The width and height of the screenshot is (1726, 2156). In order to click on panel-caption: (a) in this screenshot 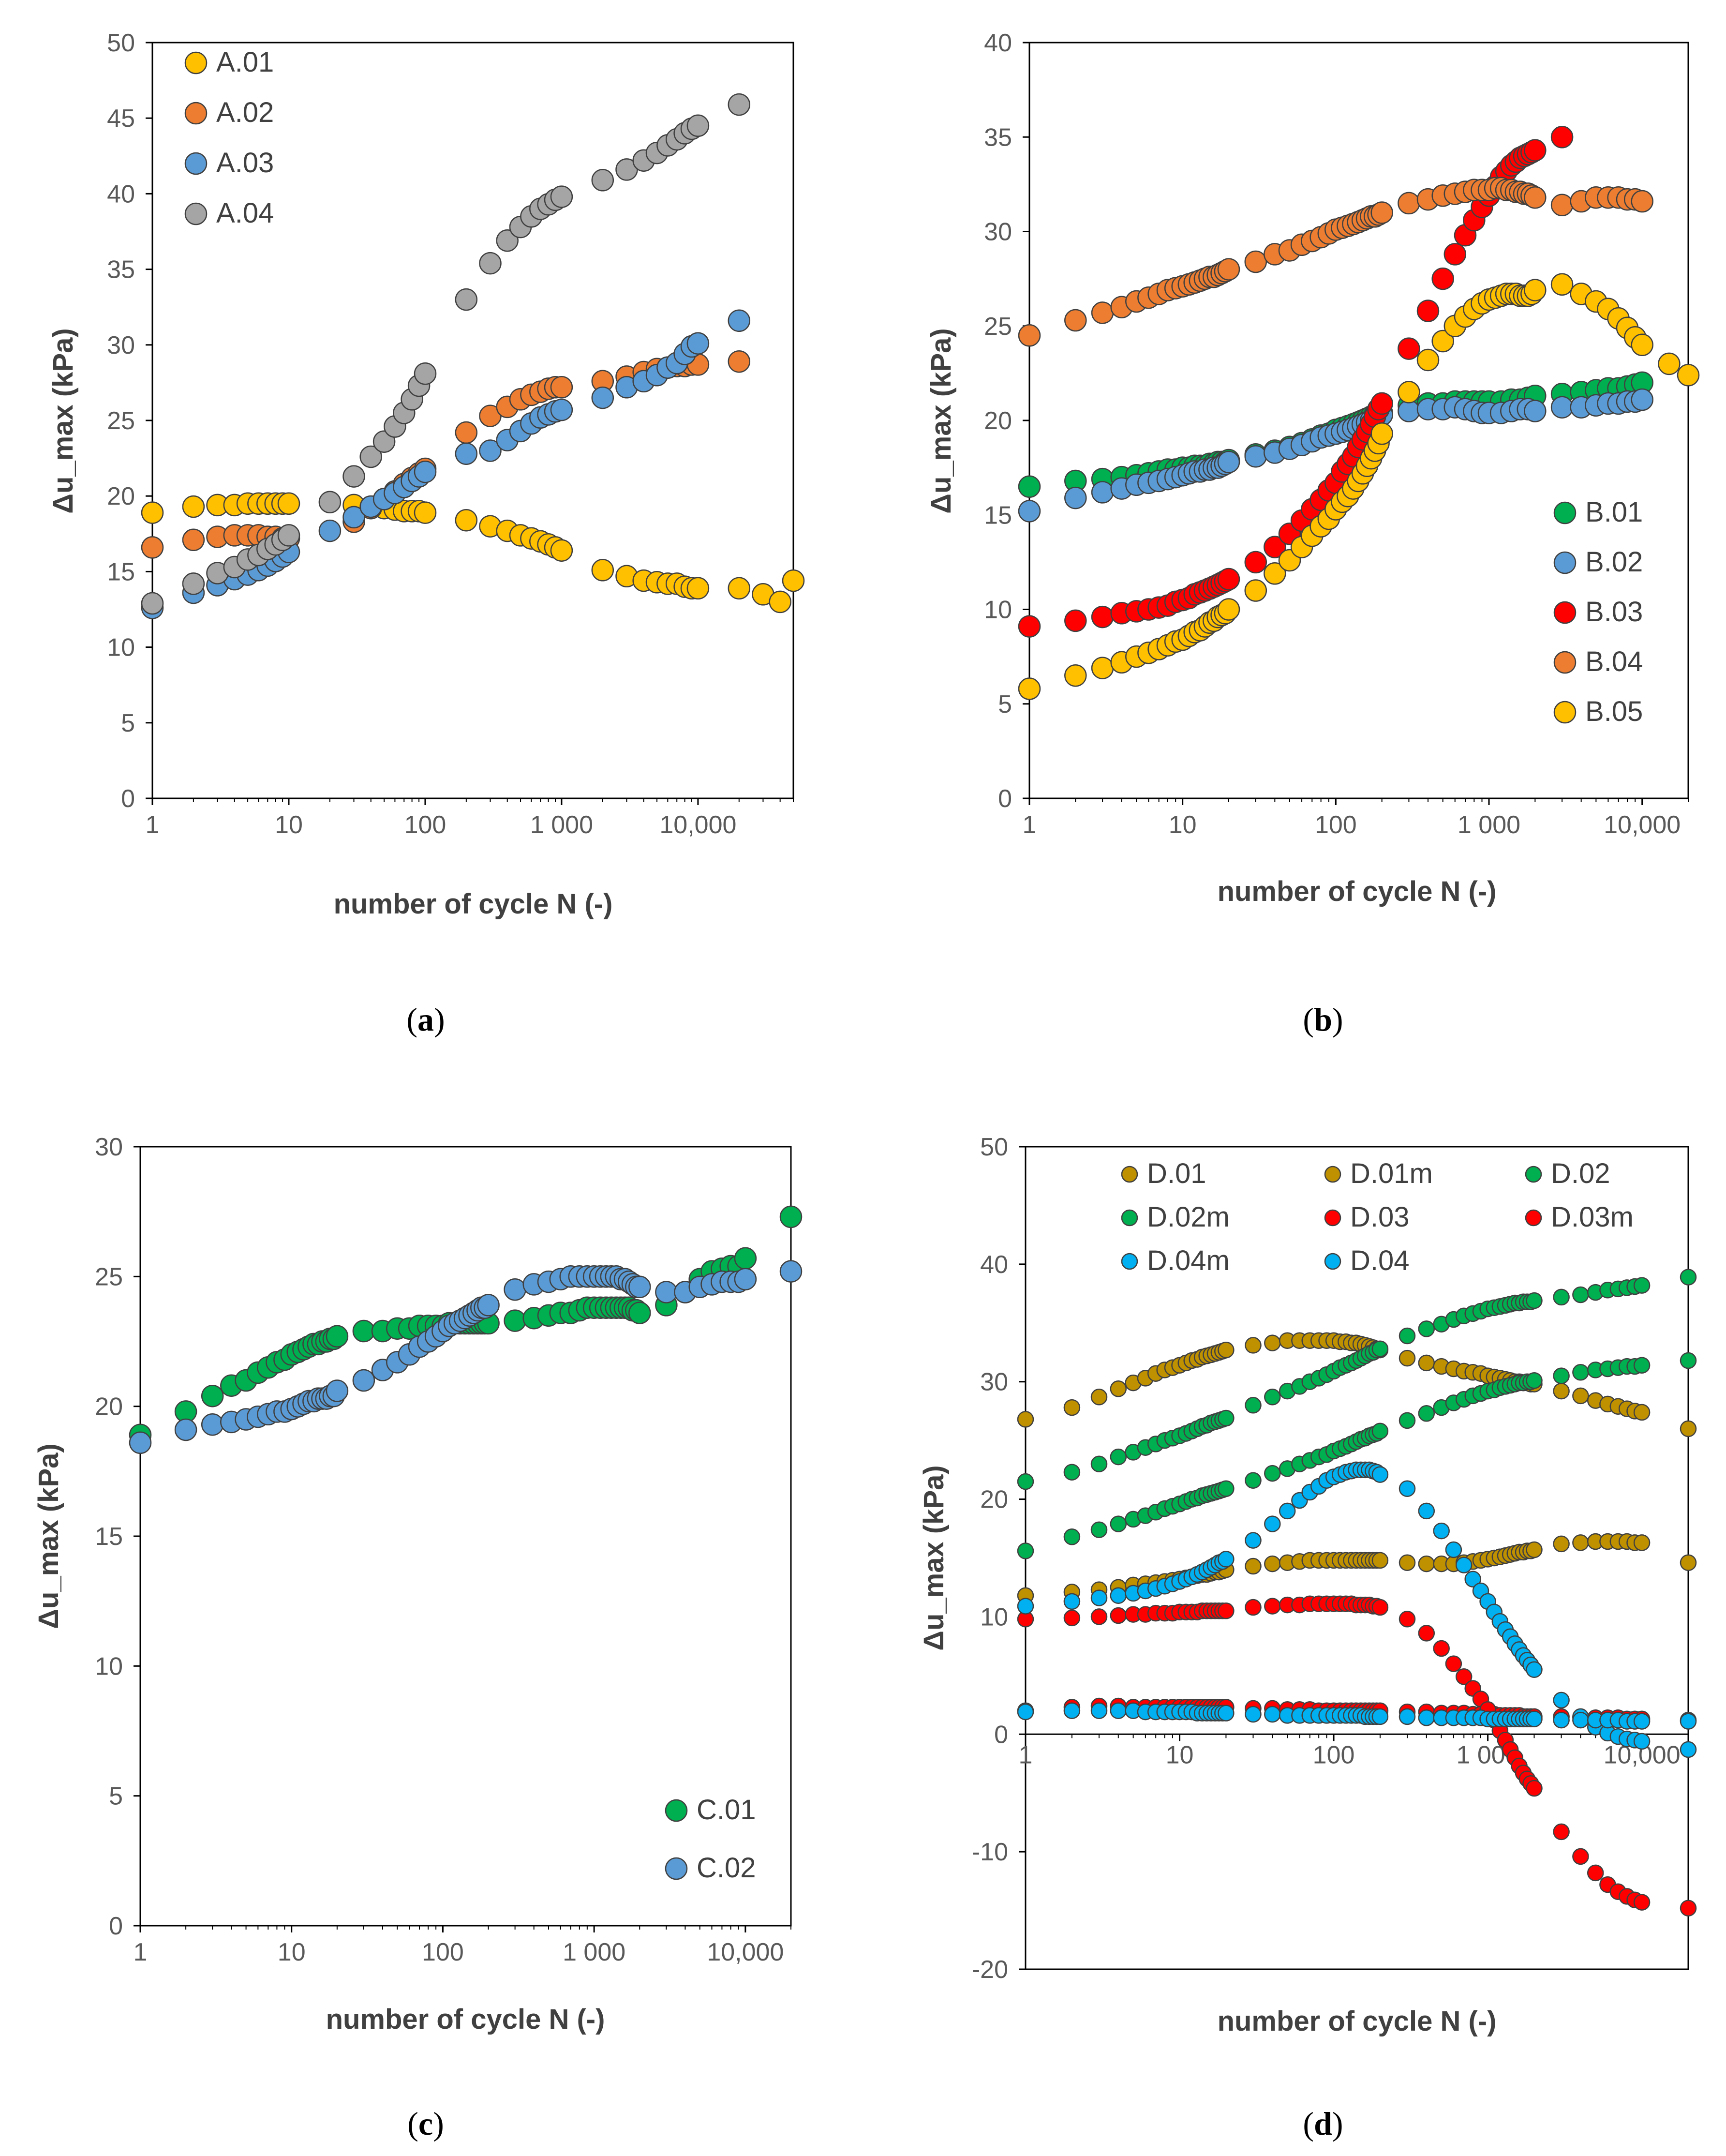, I will do `click(425, 1019)`.